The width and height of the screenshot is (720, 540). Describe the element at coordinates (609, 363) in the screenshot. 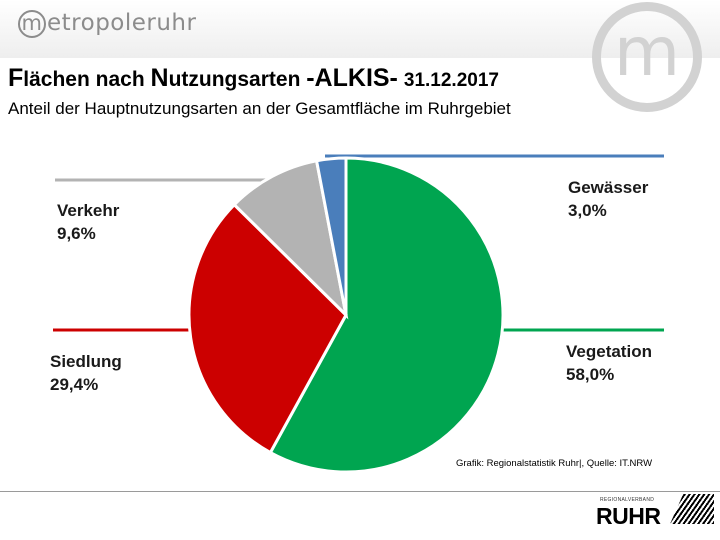

I see `label-vegetation: Vegetation 58,0%` at that location.